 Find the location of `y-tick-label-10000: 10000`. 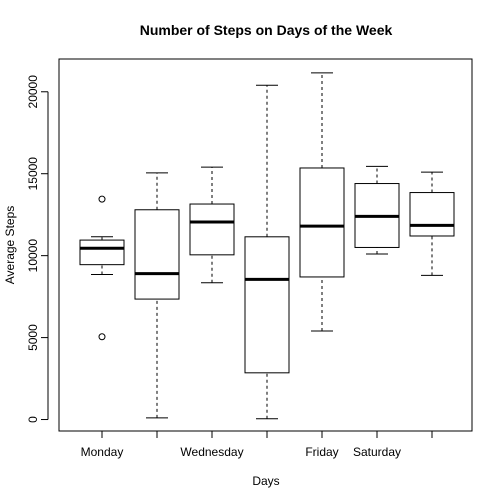

y-tick-label-10000: 10000 is located at coordinates (33, 256).